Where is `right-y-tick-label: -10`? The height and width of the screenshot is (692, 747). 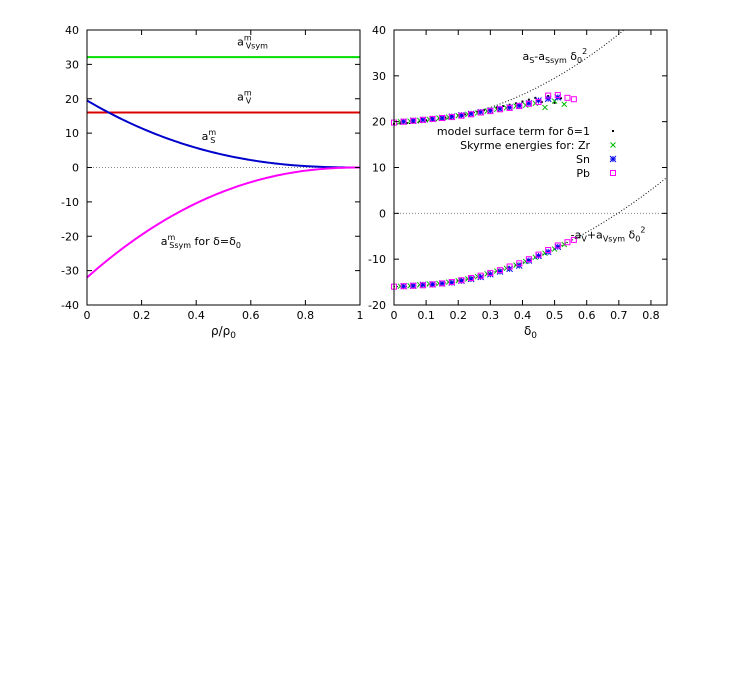 right-y-tick-label: -10 is located at coordinates (377, 259).